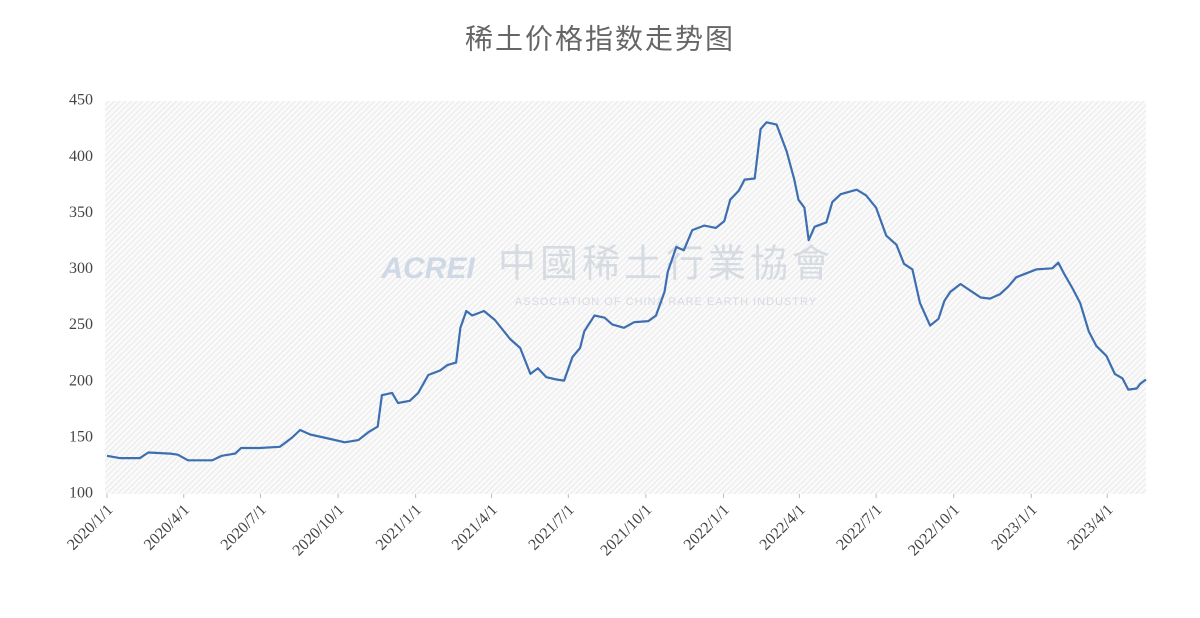 Image resolution: width=1200 pixels, height=618 pixels. What do you see at coordinates (859, 527) in the screenshot?
I see `x-tick-label: 2022/7/1` at bounding box center [859, 527].